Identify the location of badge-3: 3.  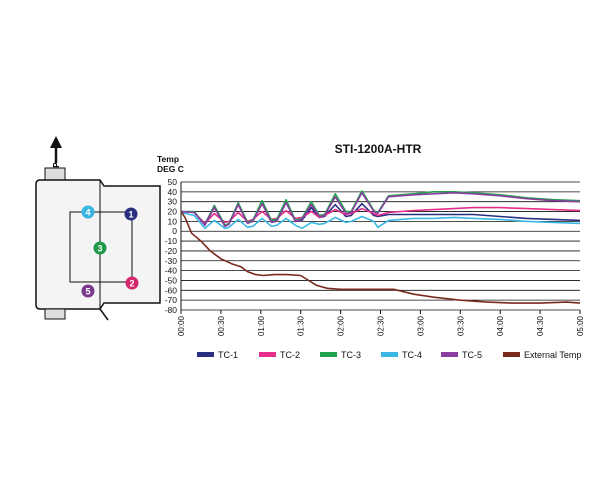
(100, 248).